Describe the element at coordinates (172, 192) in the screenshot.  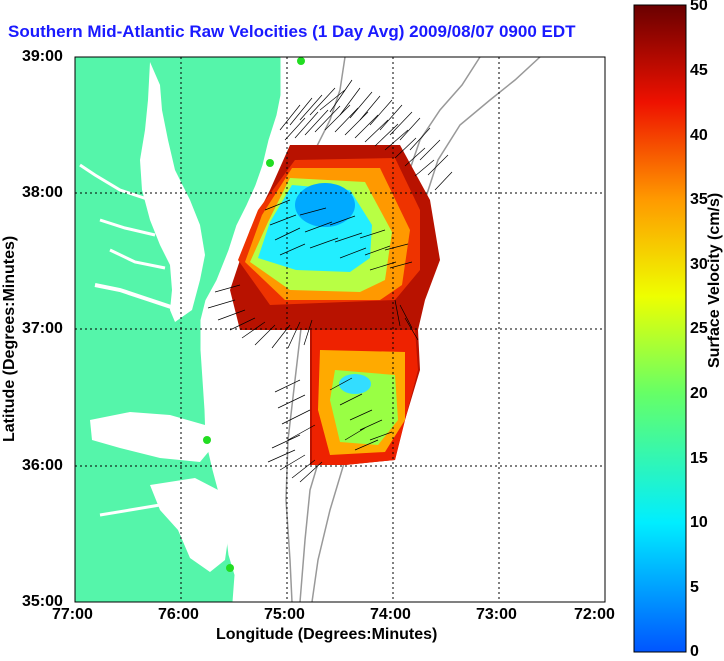
I see `chesapeake-bay` at that location.